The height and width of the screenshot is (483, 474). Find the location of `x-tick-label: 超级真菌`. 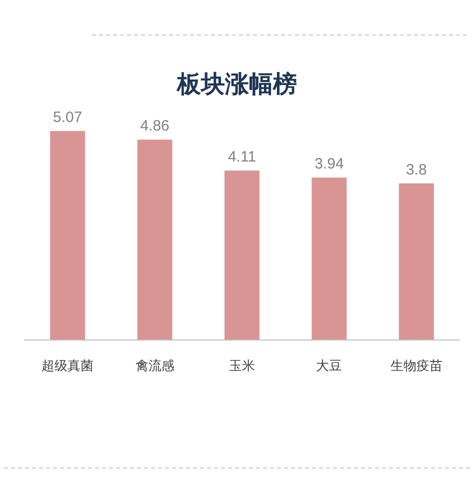

x-tick-label: 超级真菌 is located at coordinates (68, 366).